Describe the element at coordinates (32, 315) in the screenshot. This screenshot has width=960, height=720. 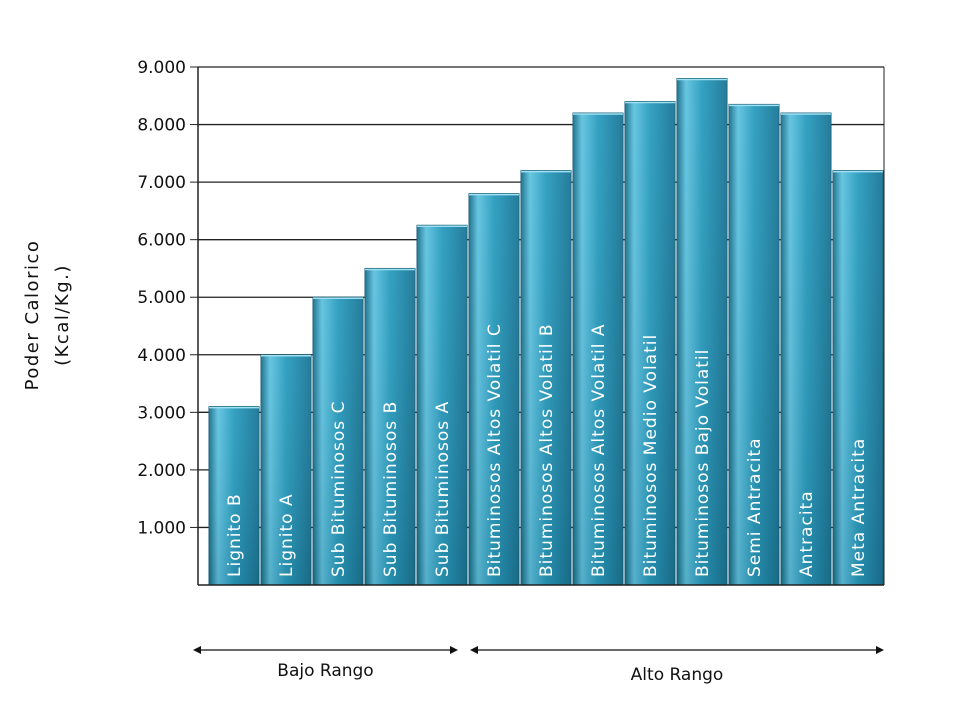
I see `y-axis-label-line1: Poder Calorico` at that location.